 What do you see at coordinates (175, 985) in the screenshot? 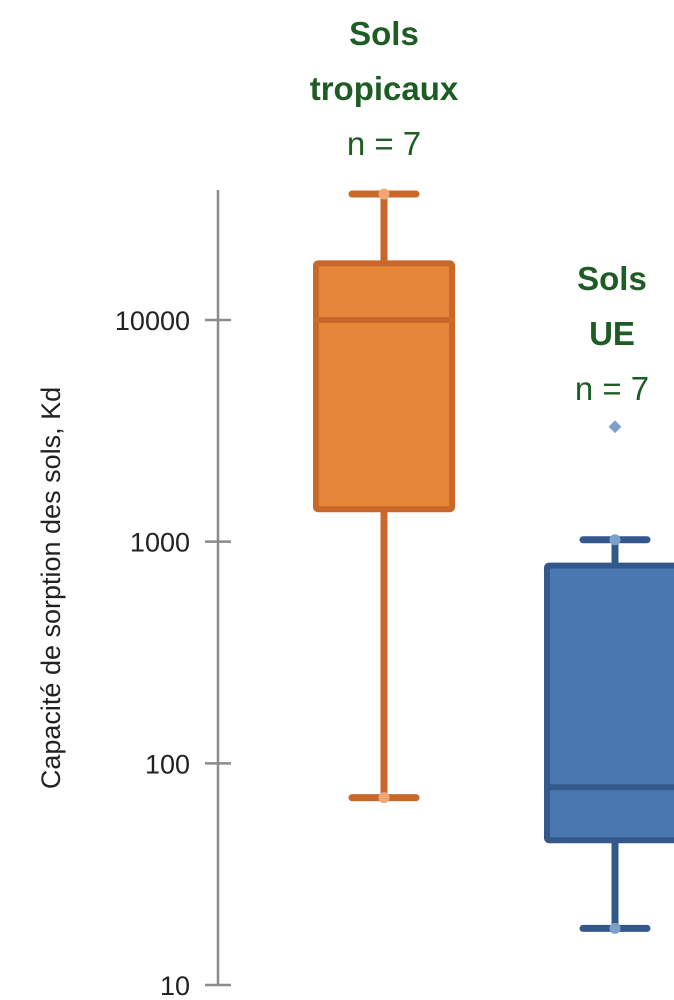
I see `y-tick-label: 10` at bounding box center [175, 985].